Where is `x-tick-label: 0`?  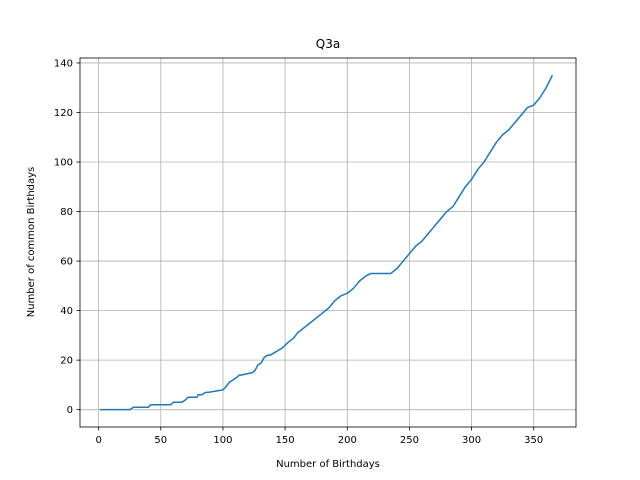
x-tick-label: 0 is located at coordinates (98, 440).